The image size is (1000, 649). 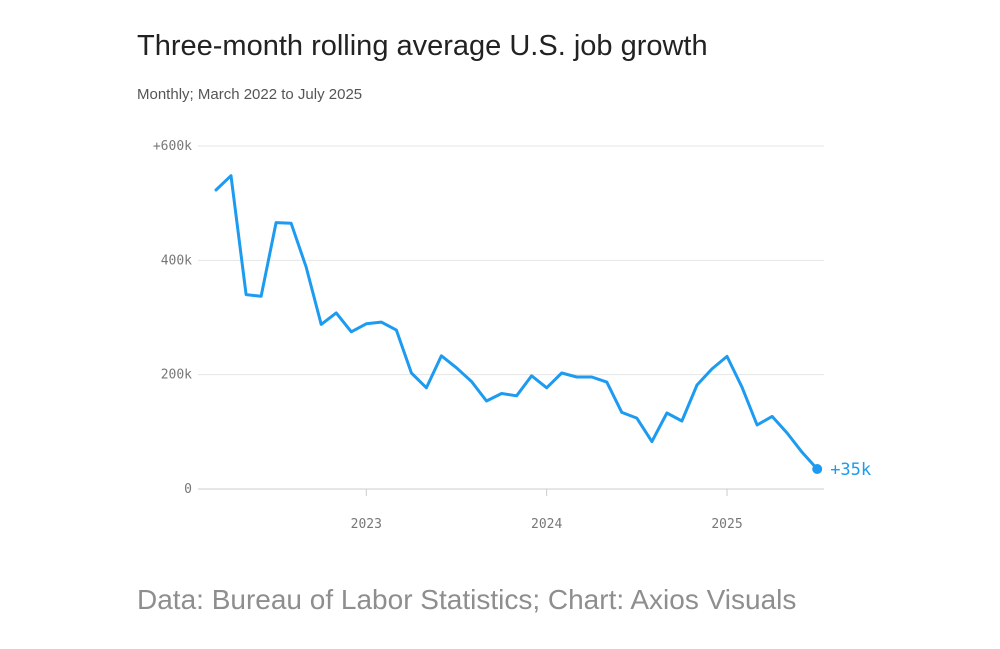 What do you see at coordinates (188, 489) in the screenshot?
I see `y-tick-label: 0` at bounding box center [188, 489].